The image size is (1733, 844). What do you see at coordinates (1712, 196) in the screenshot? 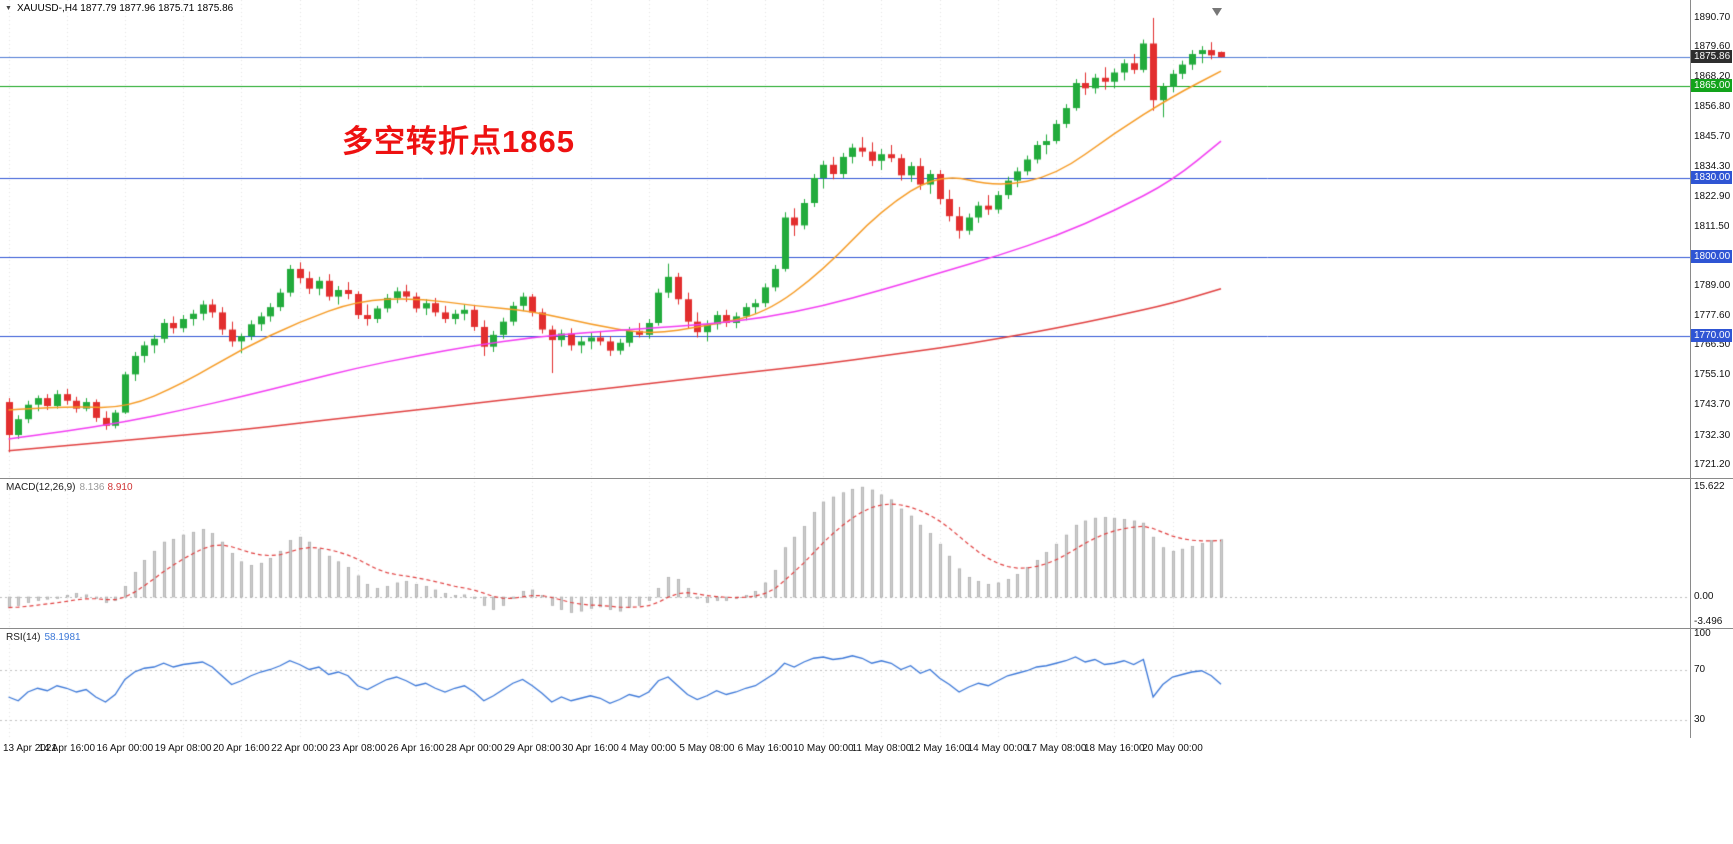
I see `price-axis-tick: 1822.90` at bounding box center [1712, 196].